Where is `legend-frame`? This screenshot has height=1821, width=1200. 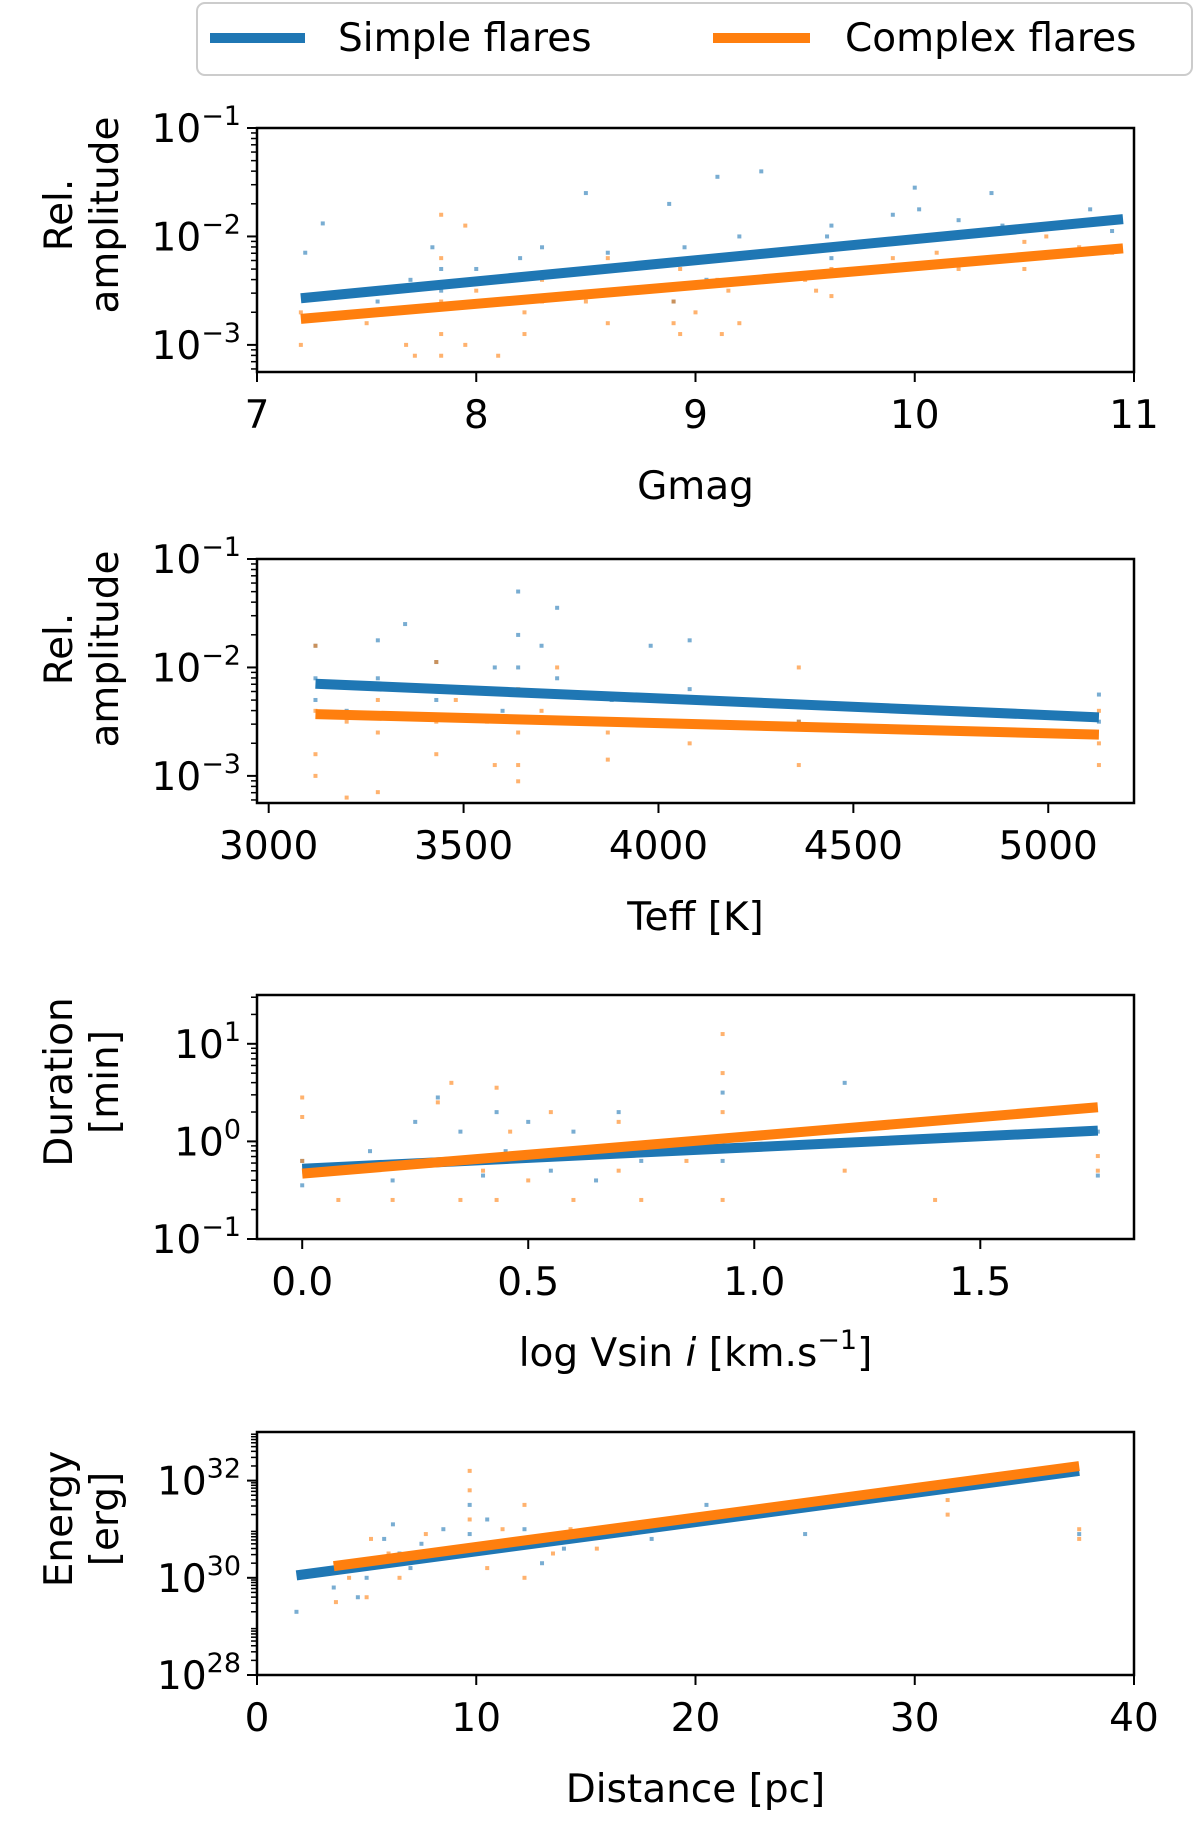
legend-frame is located at coordinates (694, 39).